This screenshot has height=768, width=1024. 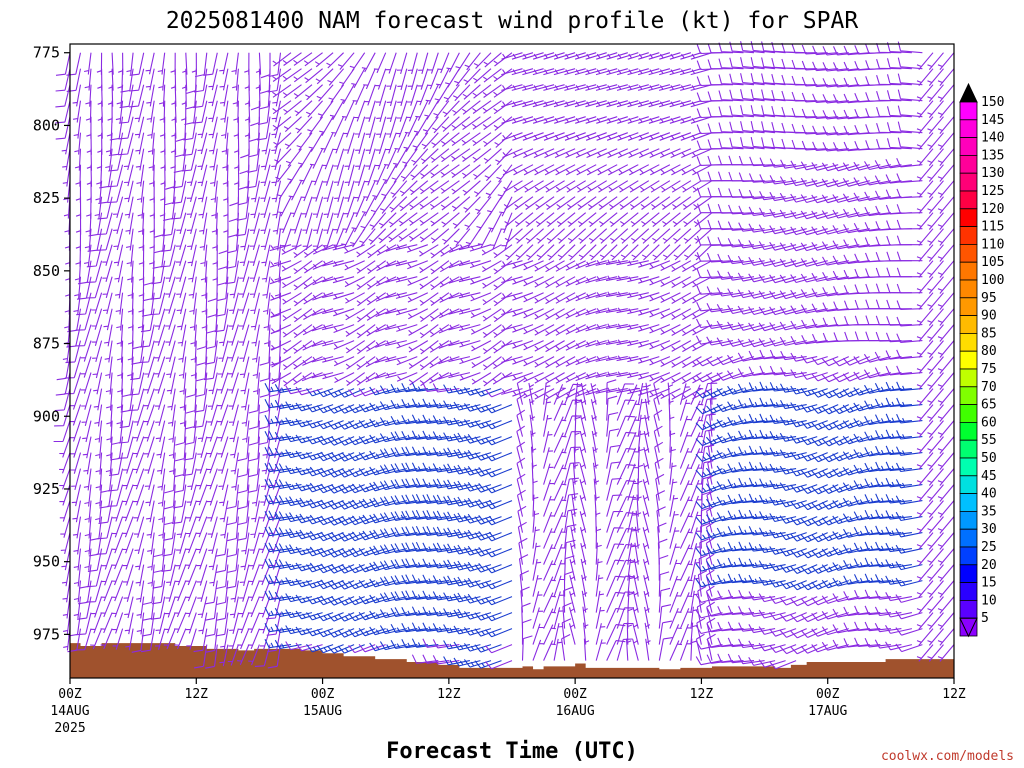 What do you see at coordinates (989, 333) in the screenshot?
I see `colorbar-label: 85` at bounding box center [989, 333].